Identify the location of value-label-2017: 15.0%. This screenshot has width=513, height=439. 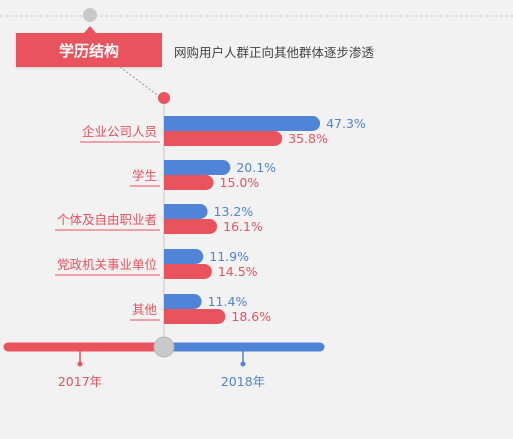
(240, 182).